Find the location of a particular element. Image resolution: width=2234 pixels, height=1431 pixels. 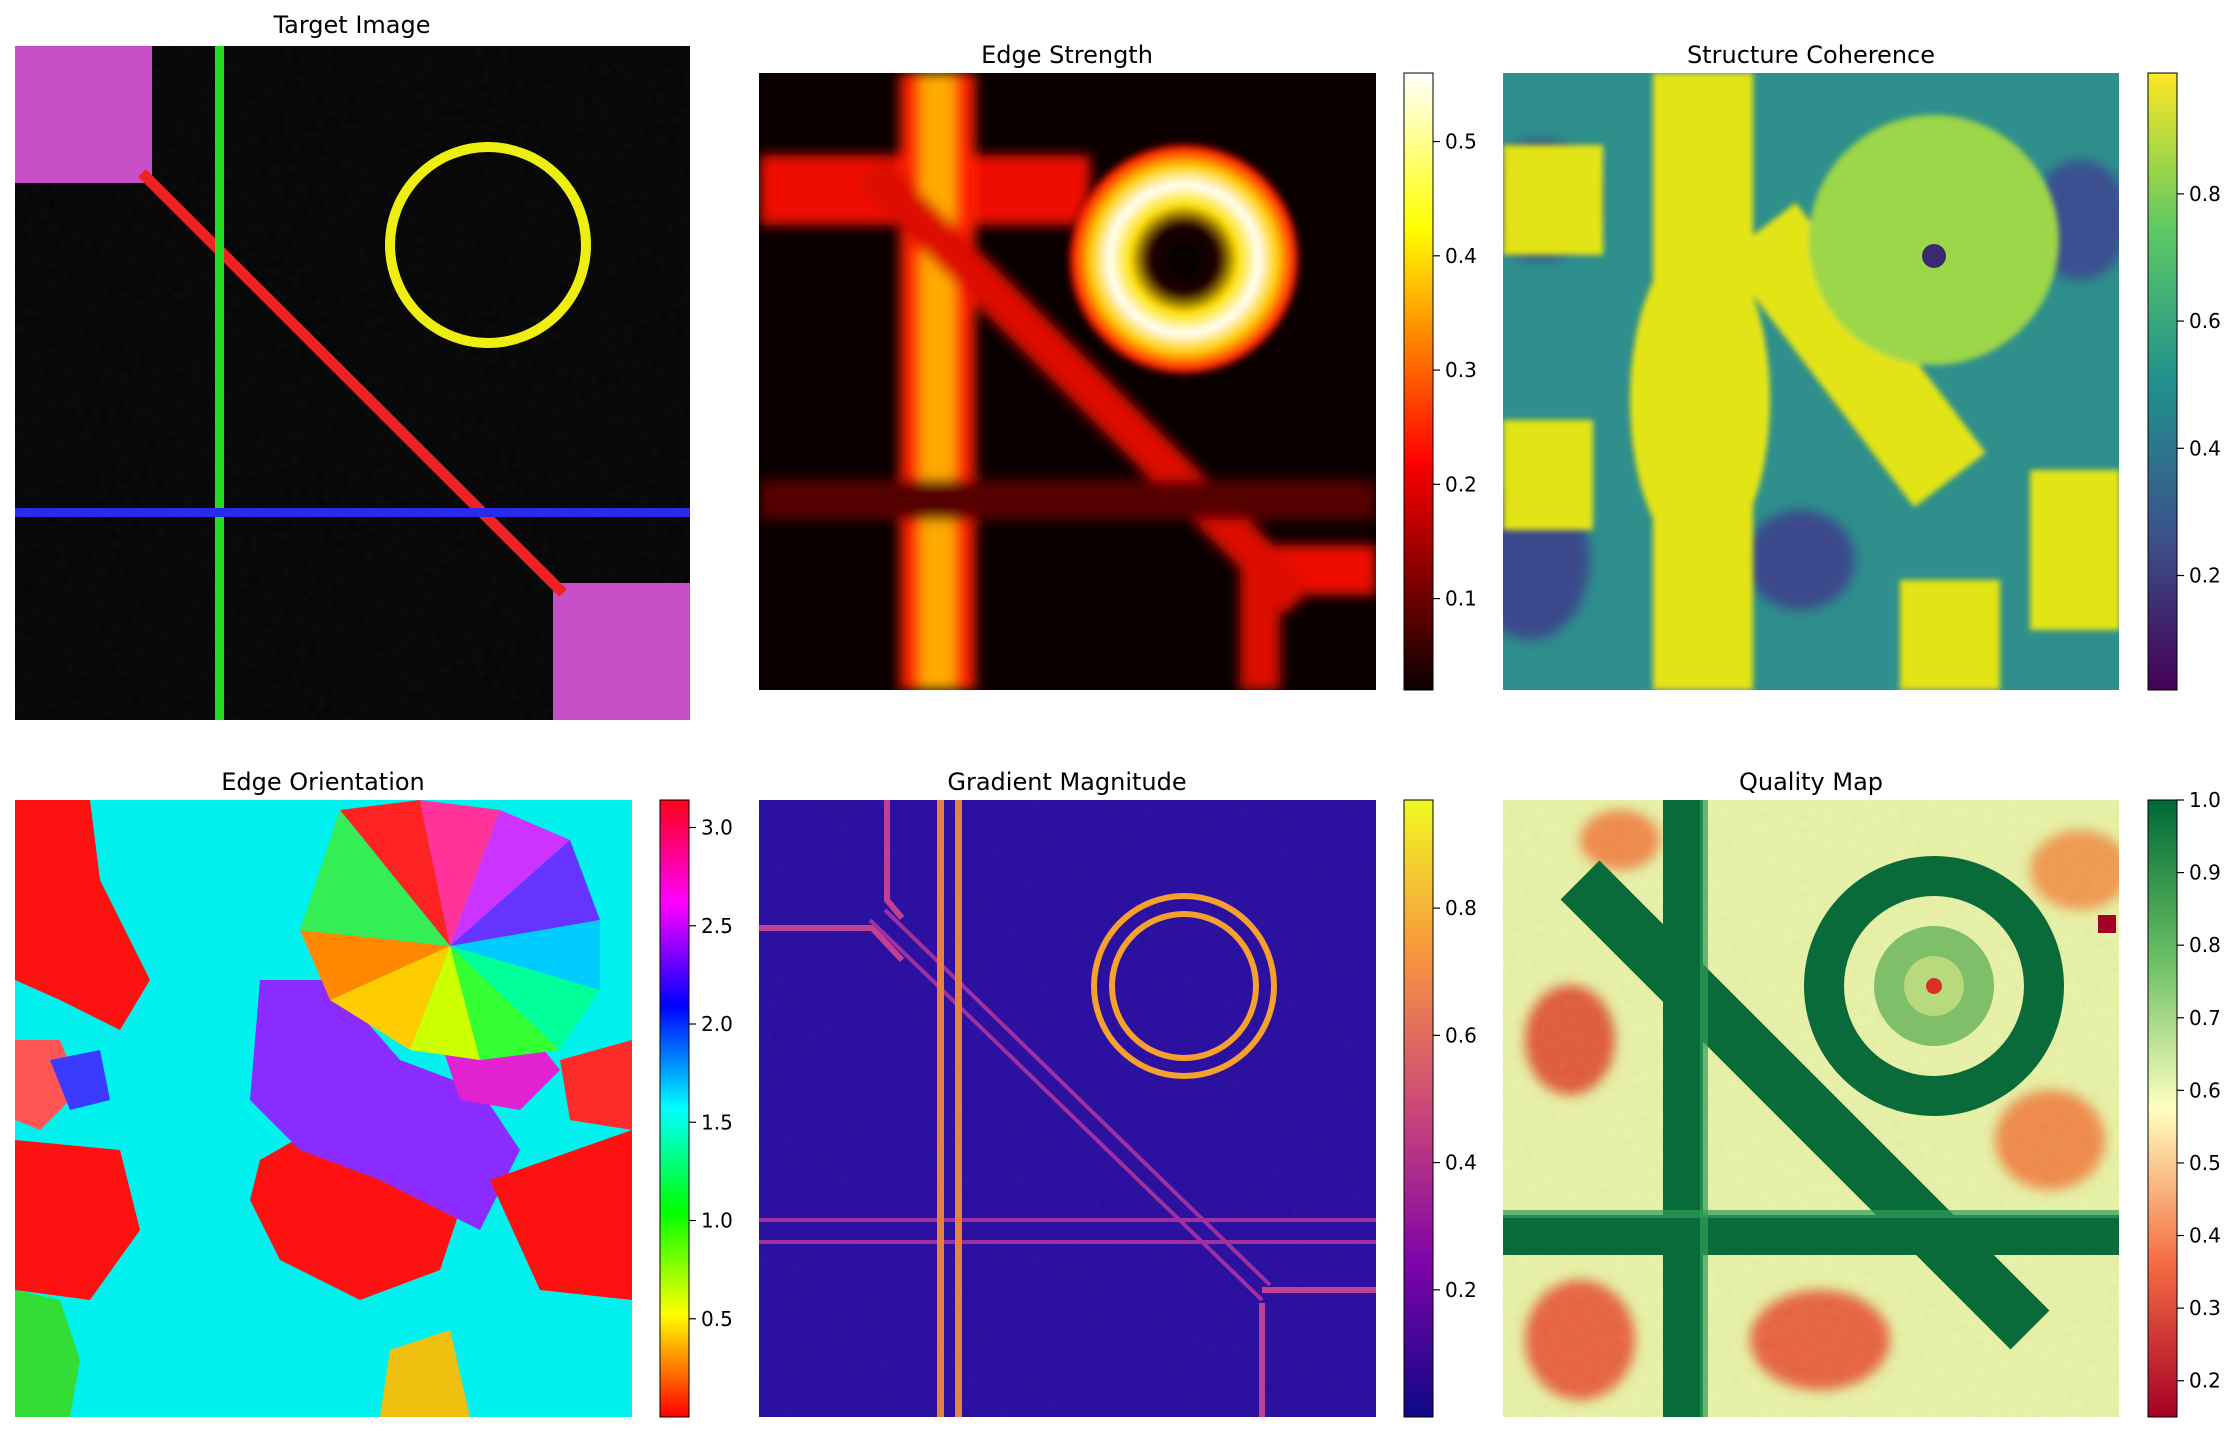

colorbar-tick-label: 0.9 is located at coordinates (2205, 873).